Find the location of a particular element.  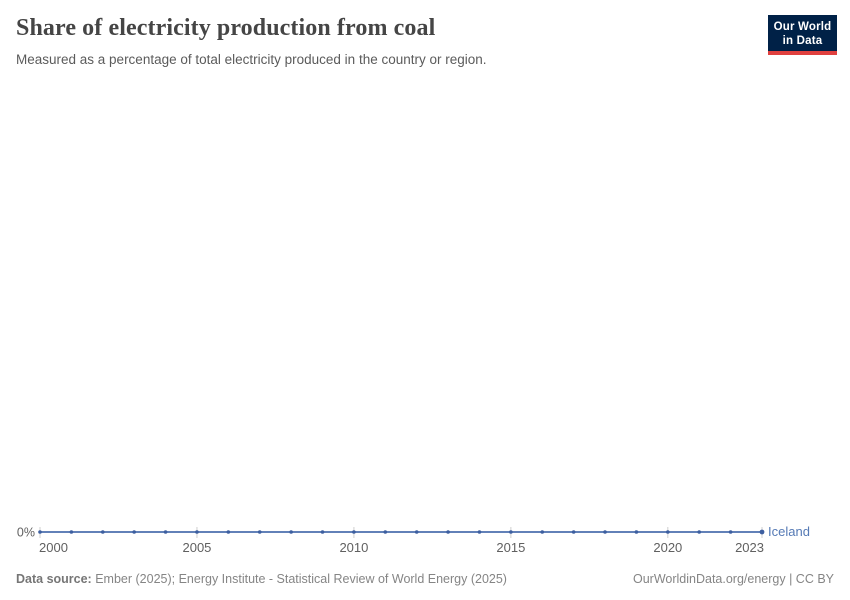

owid-logo-line2: in Data is located at coordinates (802, 41).